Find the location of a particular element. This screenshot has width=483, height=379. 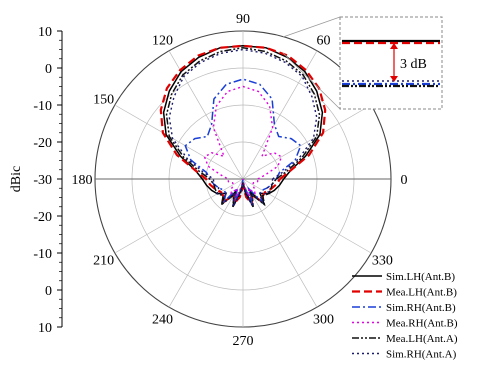

zoom-inset: 3 dB is located at coordinates (362, 63).